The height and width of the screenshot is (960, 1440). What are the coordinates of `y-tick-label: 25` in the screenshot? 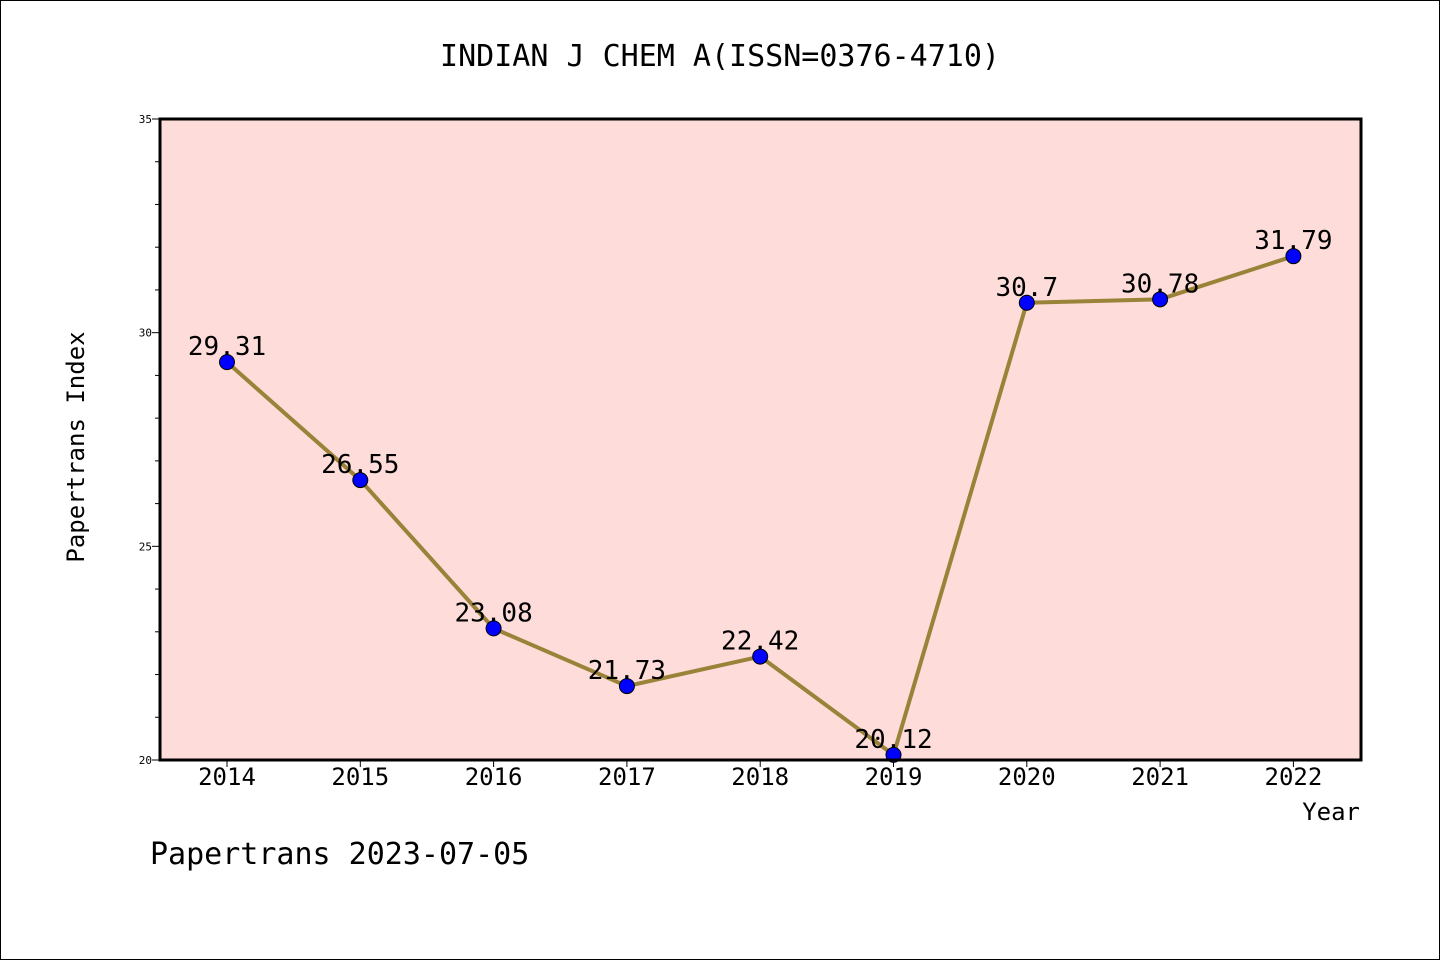 It's located at (145, 546).